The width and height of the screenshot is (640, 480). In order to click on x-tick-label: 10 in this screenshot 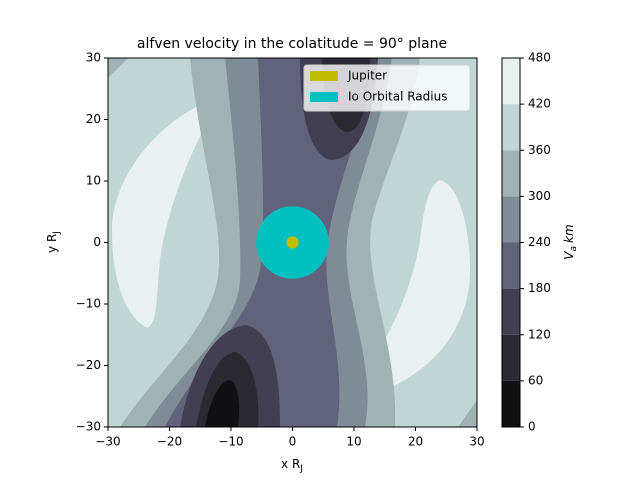, I will do `click(353, 442)`.